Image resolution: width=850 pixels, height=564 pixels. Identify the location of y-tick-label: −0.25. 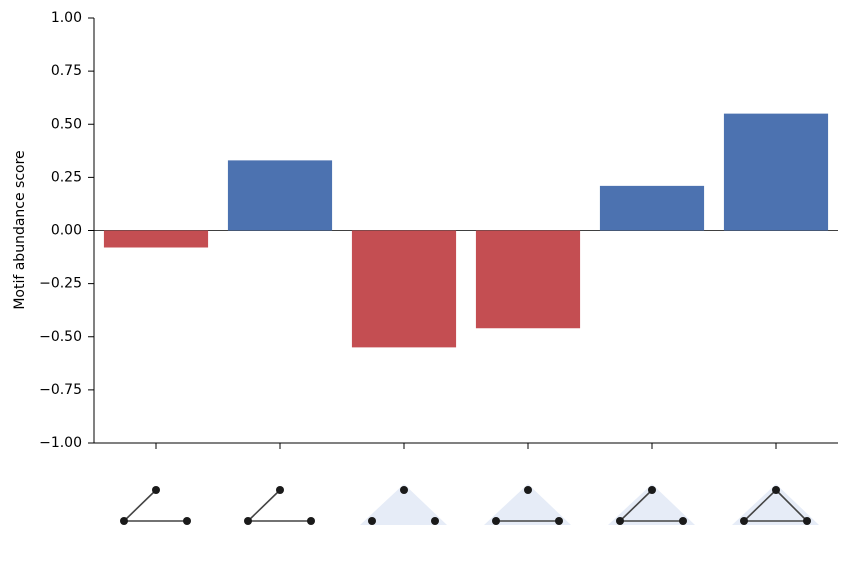
(60, 284).